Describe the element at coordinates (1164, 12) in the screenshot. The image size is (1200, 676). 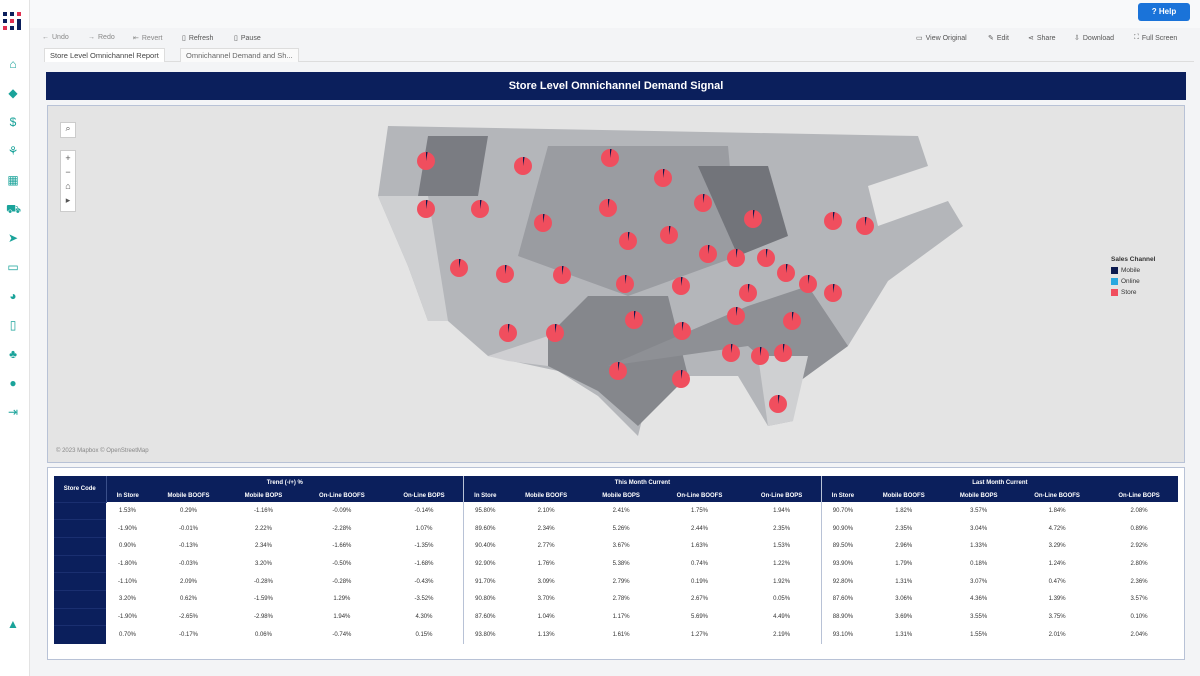
I see `help-button: ? Help` at that location.